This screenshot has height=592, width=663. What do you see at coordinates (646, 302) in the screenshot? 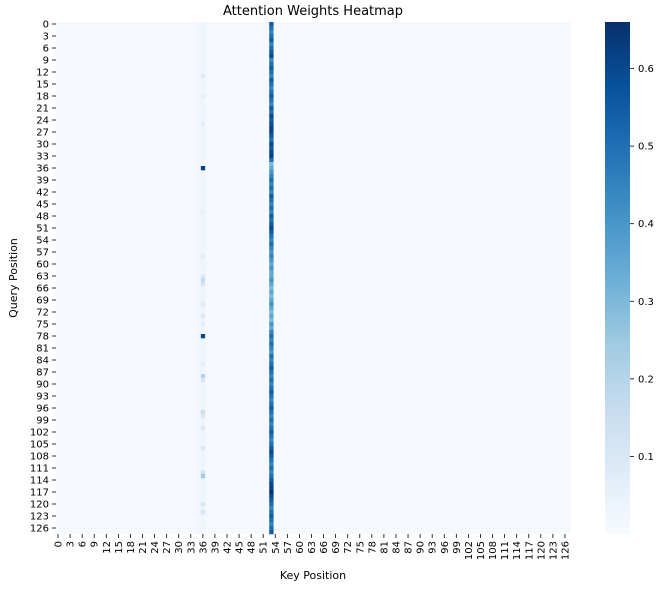
I see `colorbar-tick-label: 0.3` at bounding box center [646, 302].